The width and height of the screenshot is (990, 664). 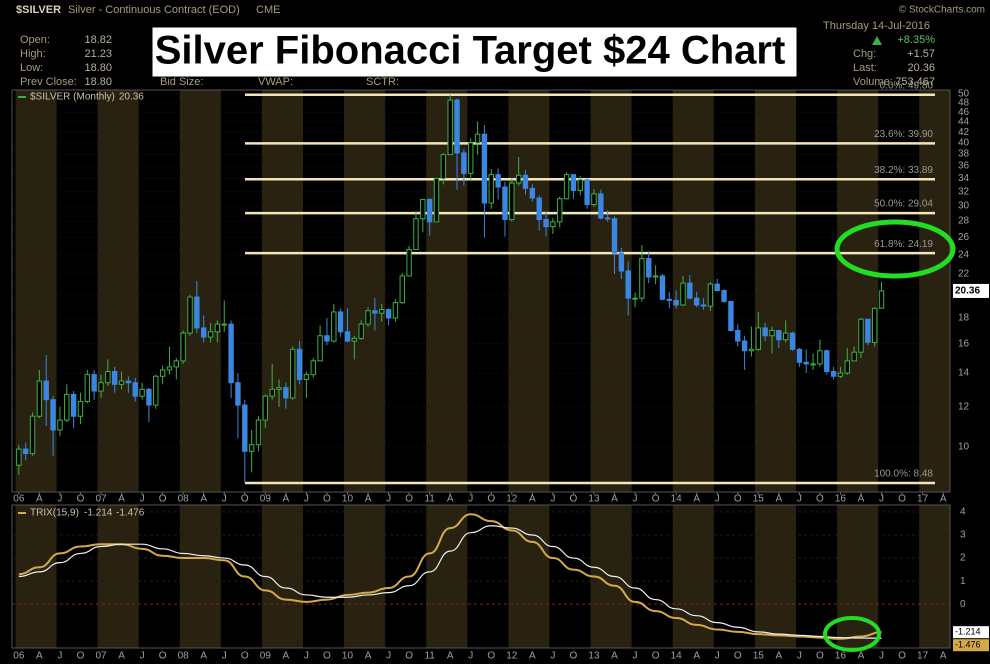 I want to click on y-tick-label: 0, so click(x=963, y=604).